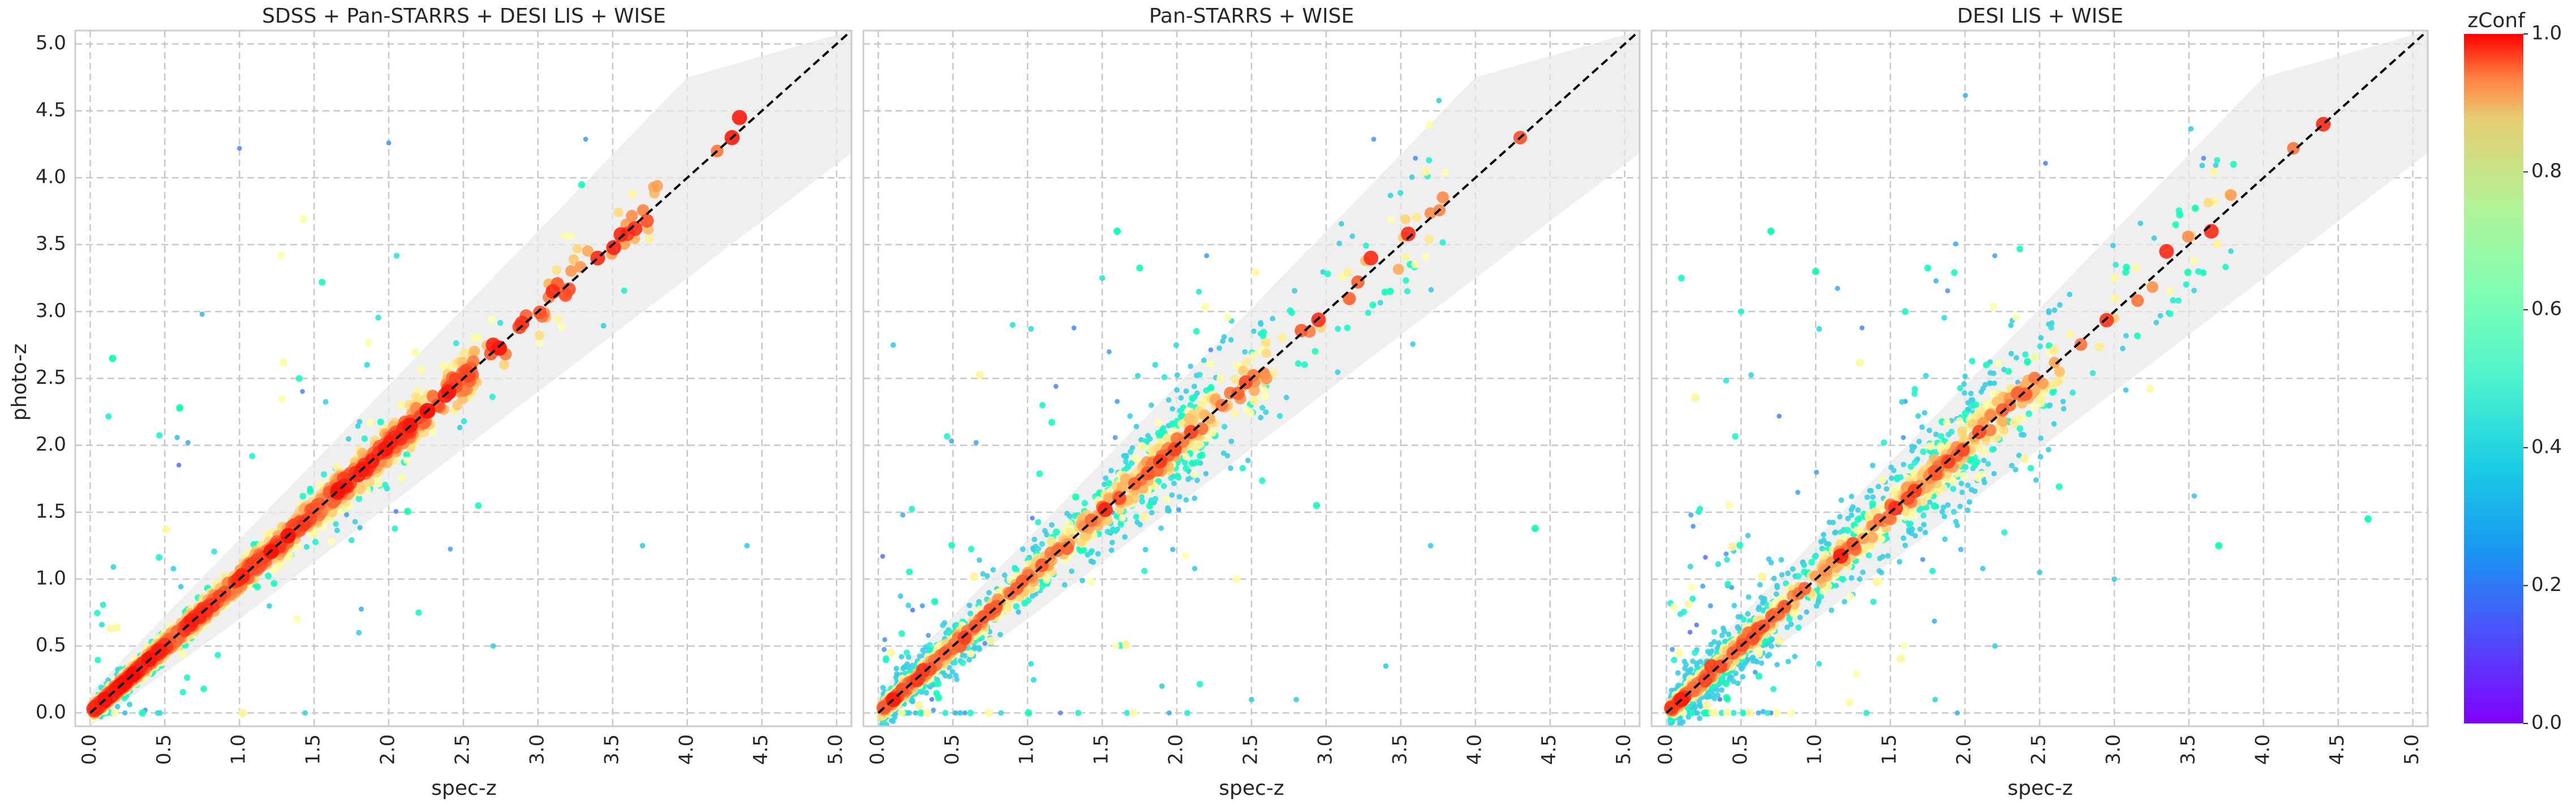  Describe the element at coordinates (51, 377) in the screenshot. I see `panel-1-y-tick-labels: 0.0 0.5 1.0 1.5 2.0 2.5 3.0 3.5 4.0 4.5 5.0` at that location.